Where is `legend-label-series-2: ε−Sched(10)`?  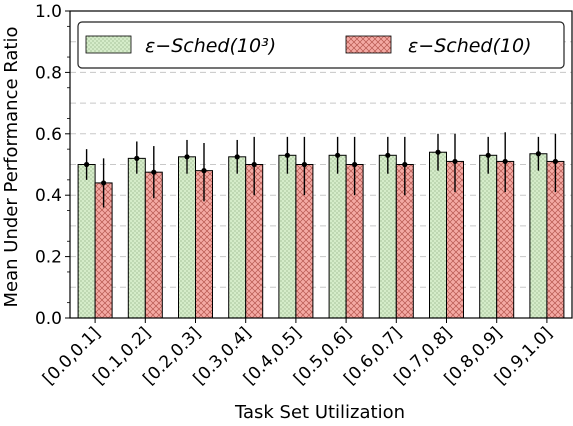 legend-label-series-2: ε−Sched(10) is located at coordinates (470, 46).